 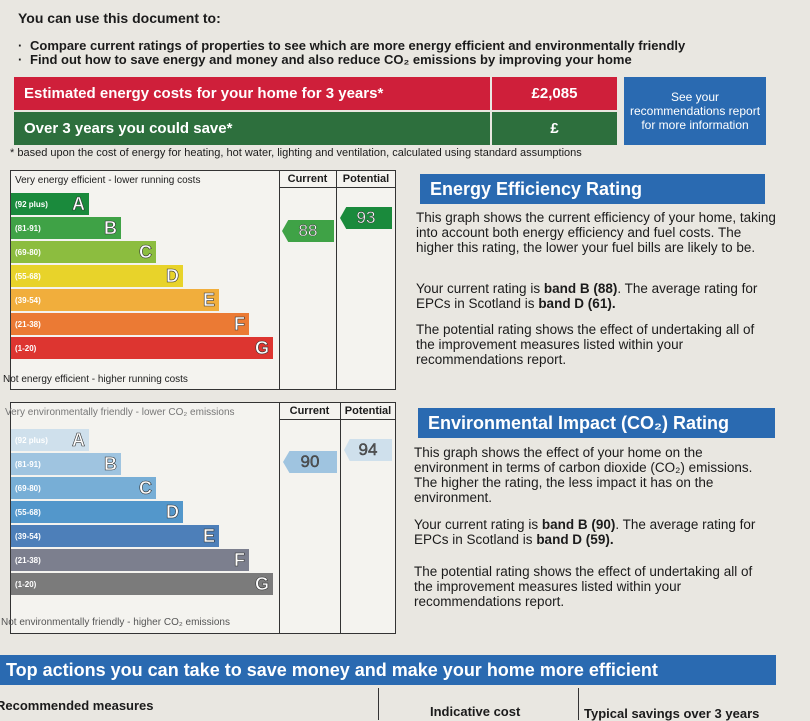 What do you see at coordinates (596, 423) in the screenshot?
I see `environment-rating-heading: Environmental Impact (CO₂) Rating` at bounding box center [596, 423].